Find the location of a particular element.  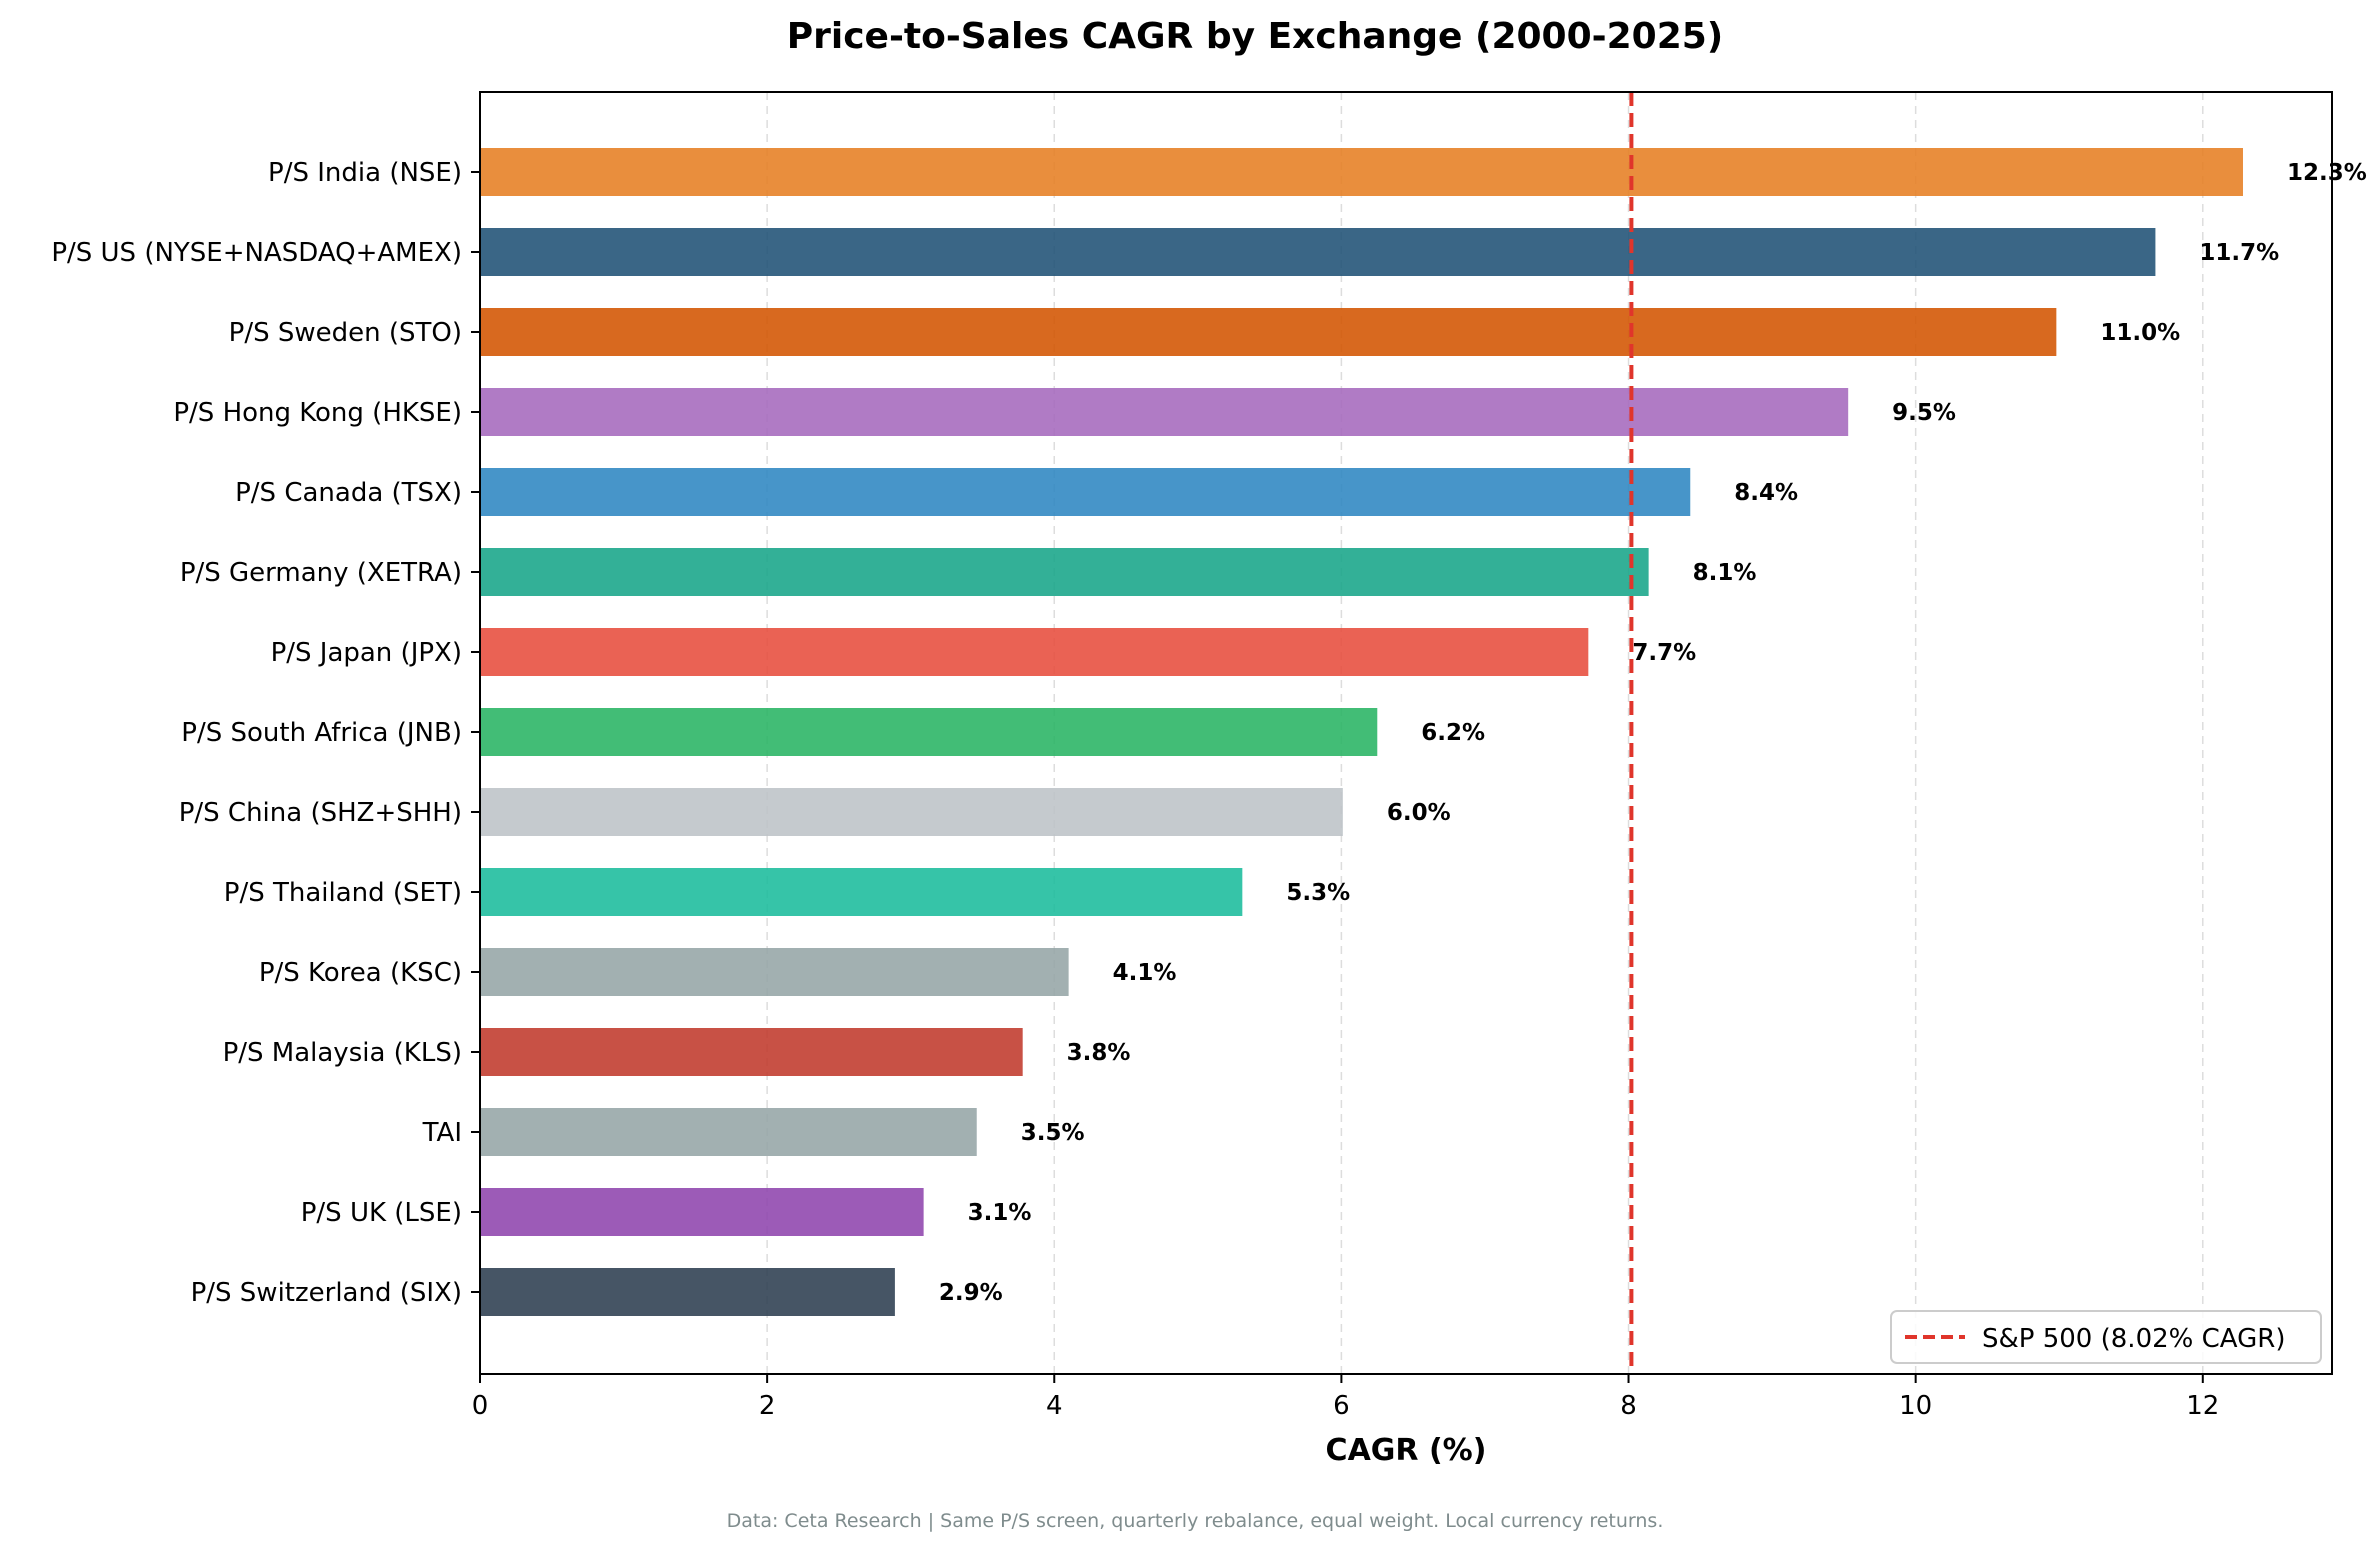

x-axis-ticks: 0 2 4 6 8 10 12 is located at coordinates (1345, 1397).